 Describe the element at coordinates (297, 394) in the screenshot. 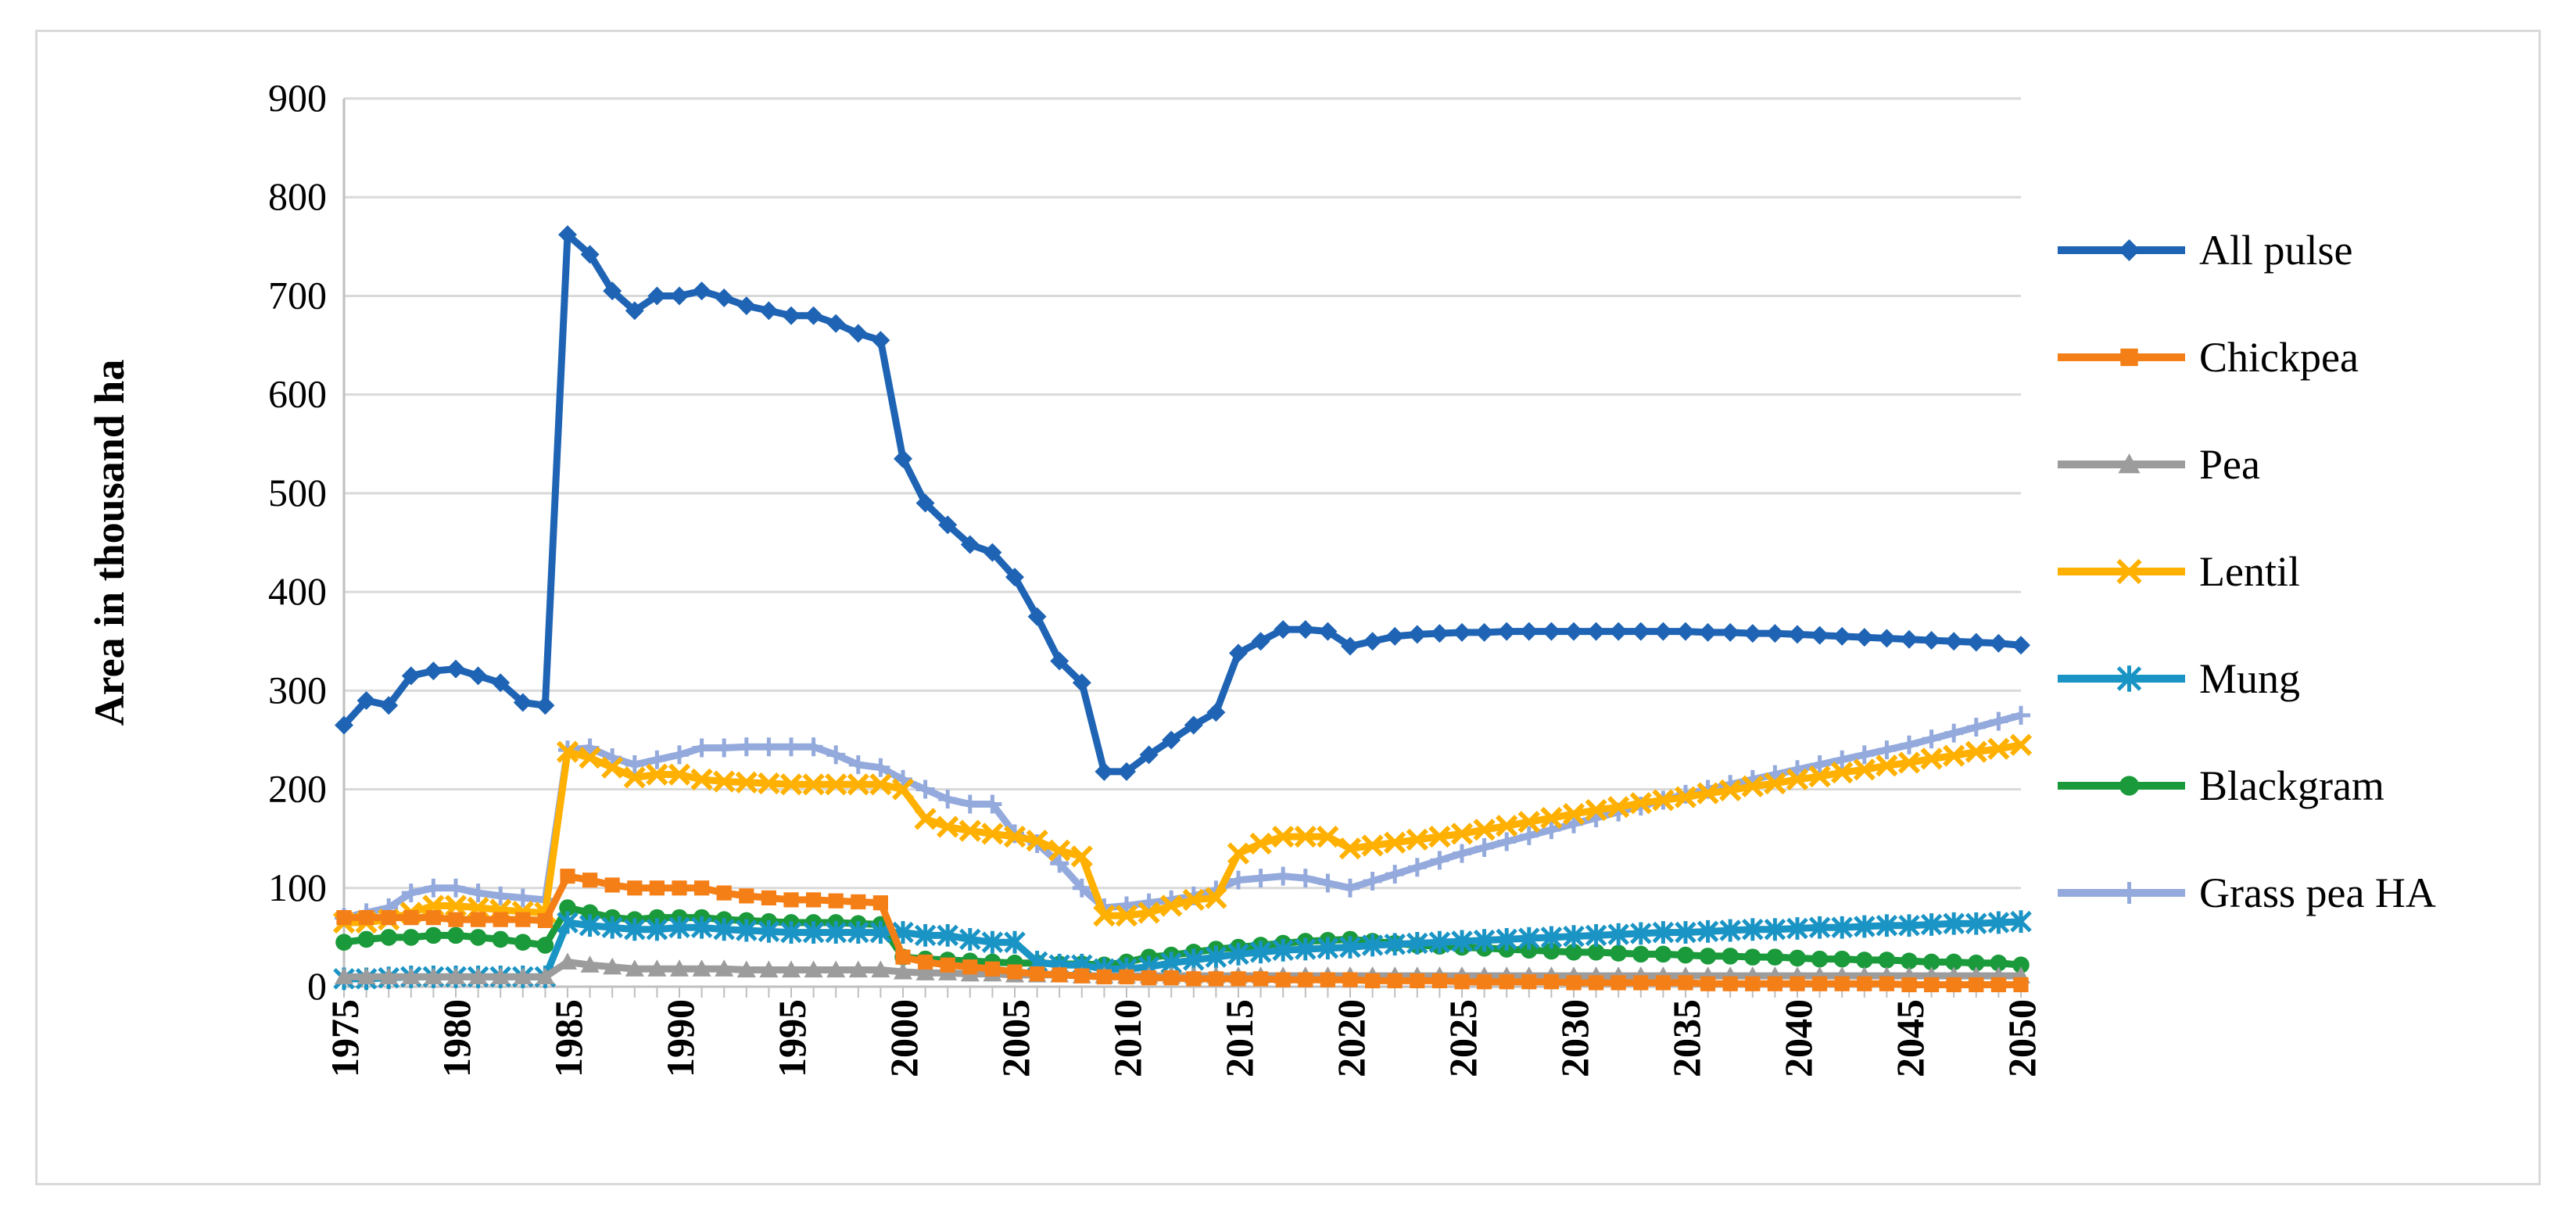

I see `y-tick-label: 600` at that location.